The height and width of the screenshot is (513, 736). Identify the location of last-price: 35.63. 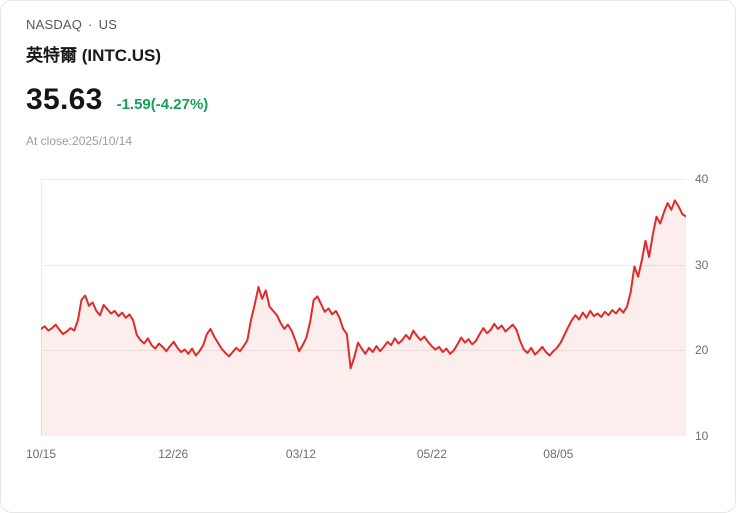
(64, 99).